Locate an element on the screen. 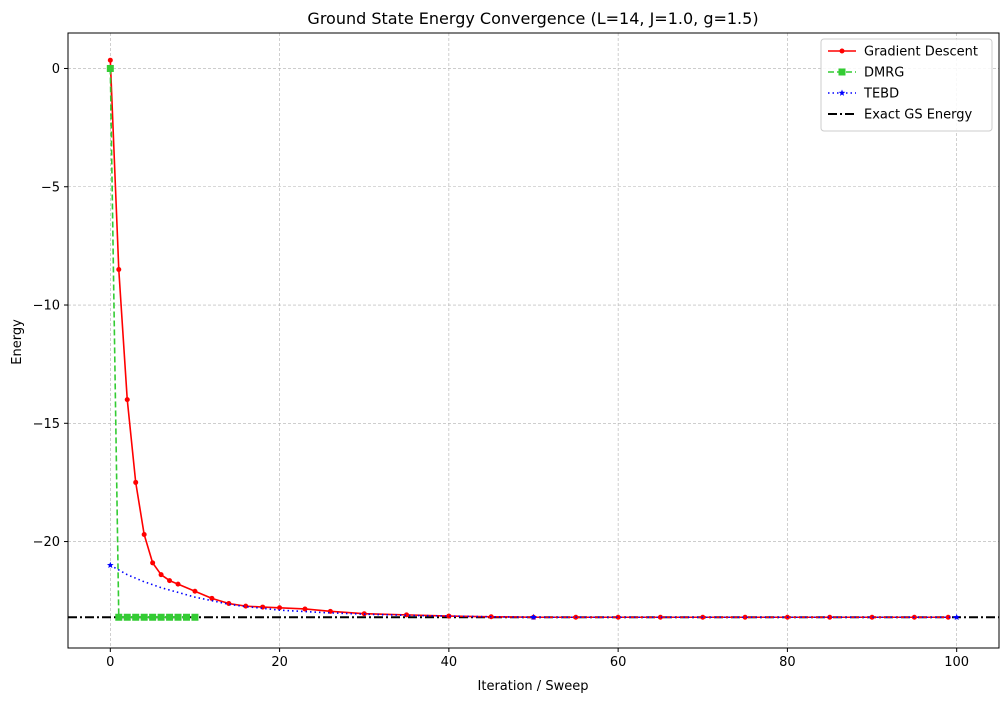 This screenshot has width=1008, height=701. legend-item-gradient-descent: Gradient Descent is located at coordinates (903, 52).